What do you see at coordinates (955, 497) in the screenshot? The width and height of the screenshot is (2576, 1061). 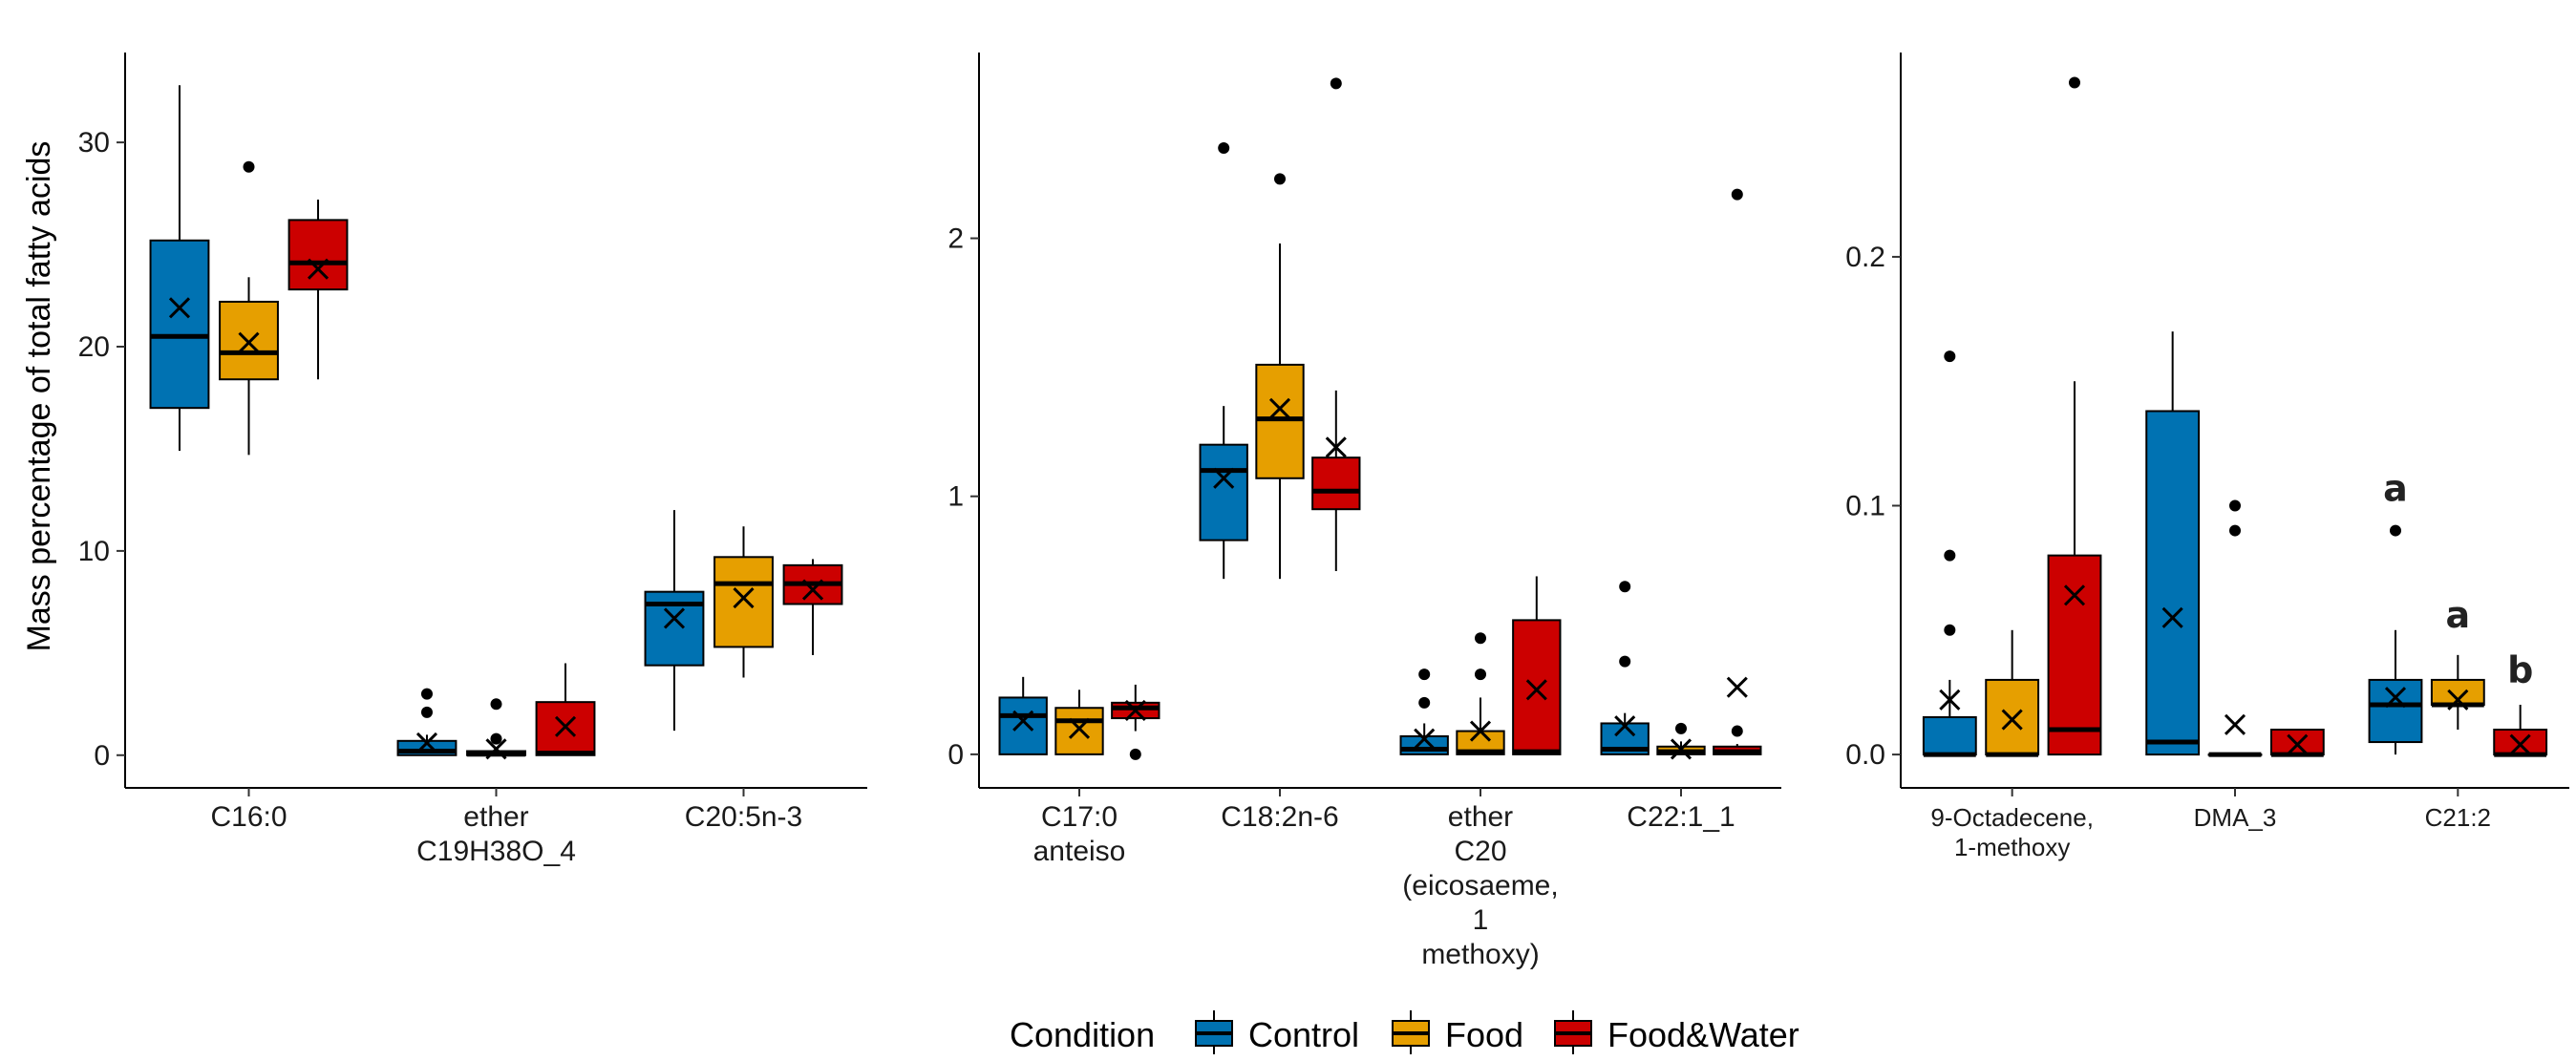 I see `y-tick-label: 1` at bounding box center [955, 497].